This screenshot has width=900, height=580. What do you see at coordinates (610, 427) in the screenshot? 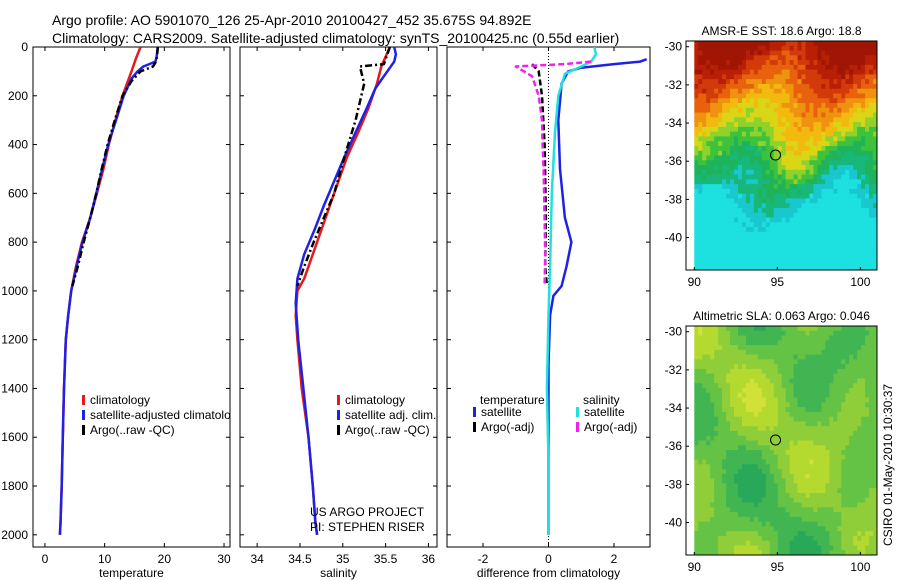
I see `difference-legend-sal-entry: Argo(-adj)` at bounding box center [610, 427].